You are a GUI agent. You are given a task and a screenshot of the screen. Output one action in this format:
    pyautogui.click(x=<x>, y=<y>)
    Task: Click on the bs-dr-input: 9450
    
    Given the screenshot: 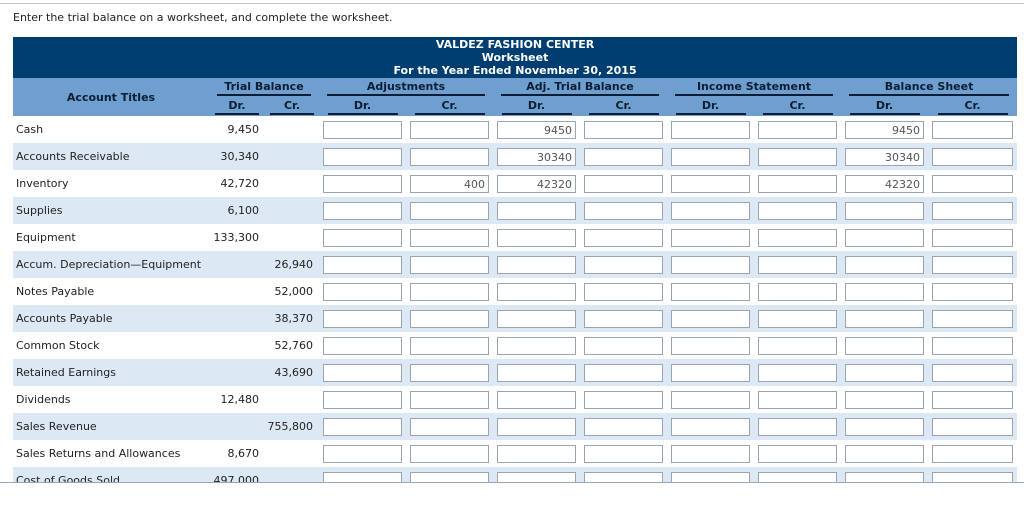 What is the action you would take?
    pyautogui.click(x=884, y=129)
    